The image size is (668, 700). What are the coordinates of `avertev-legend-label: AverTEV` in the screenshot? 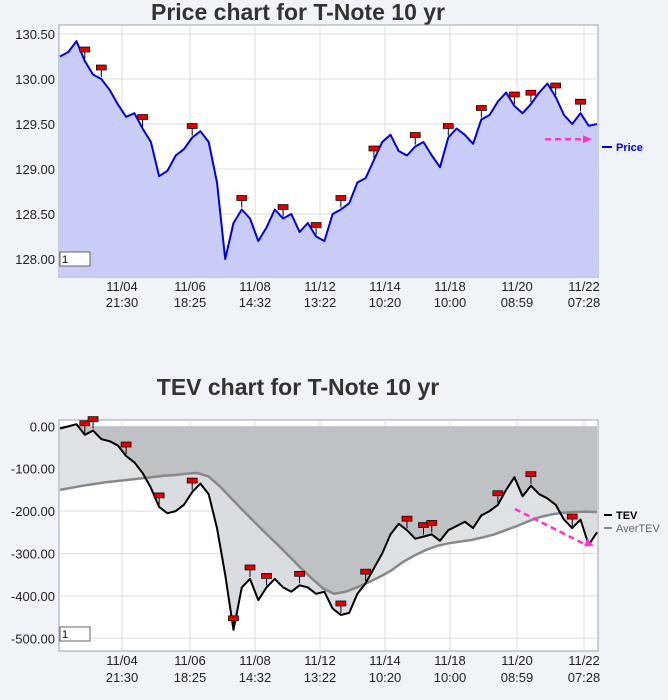 It's located at (638, 529).